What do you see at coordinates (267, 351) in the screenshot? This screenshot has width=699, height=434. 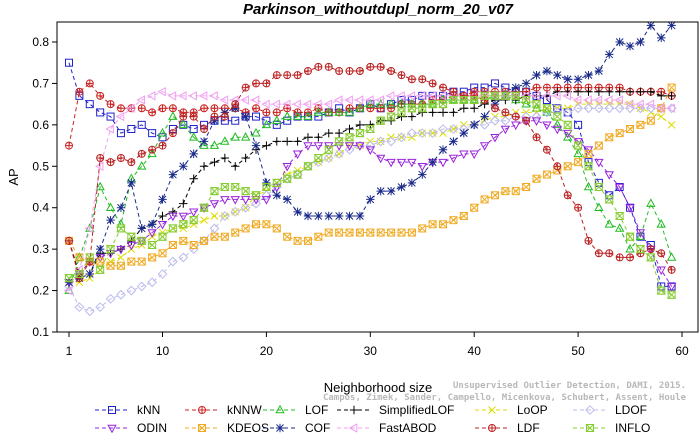 I see `x-tick-label: 20` at bounding box center [267, 351].